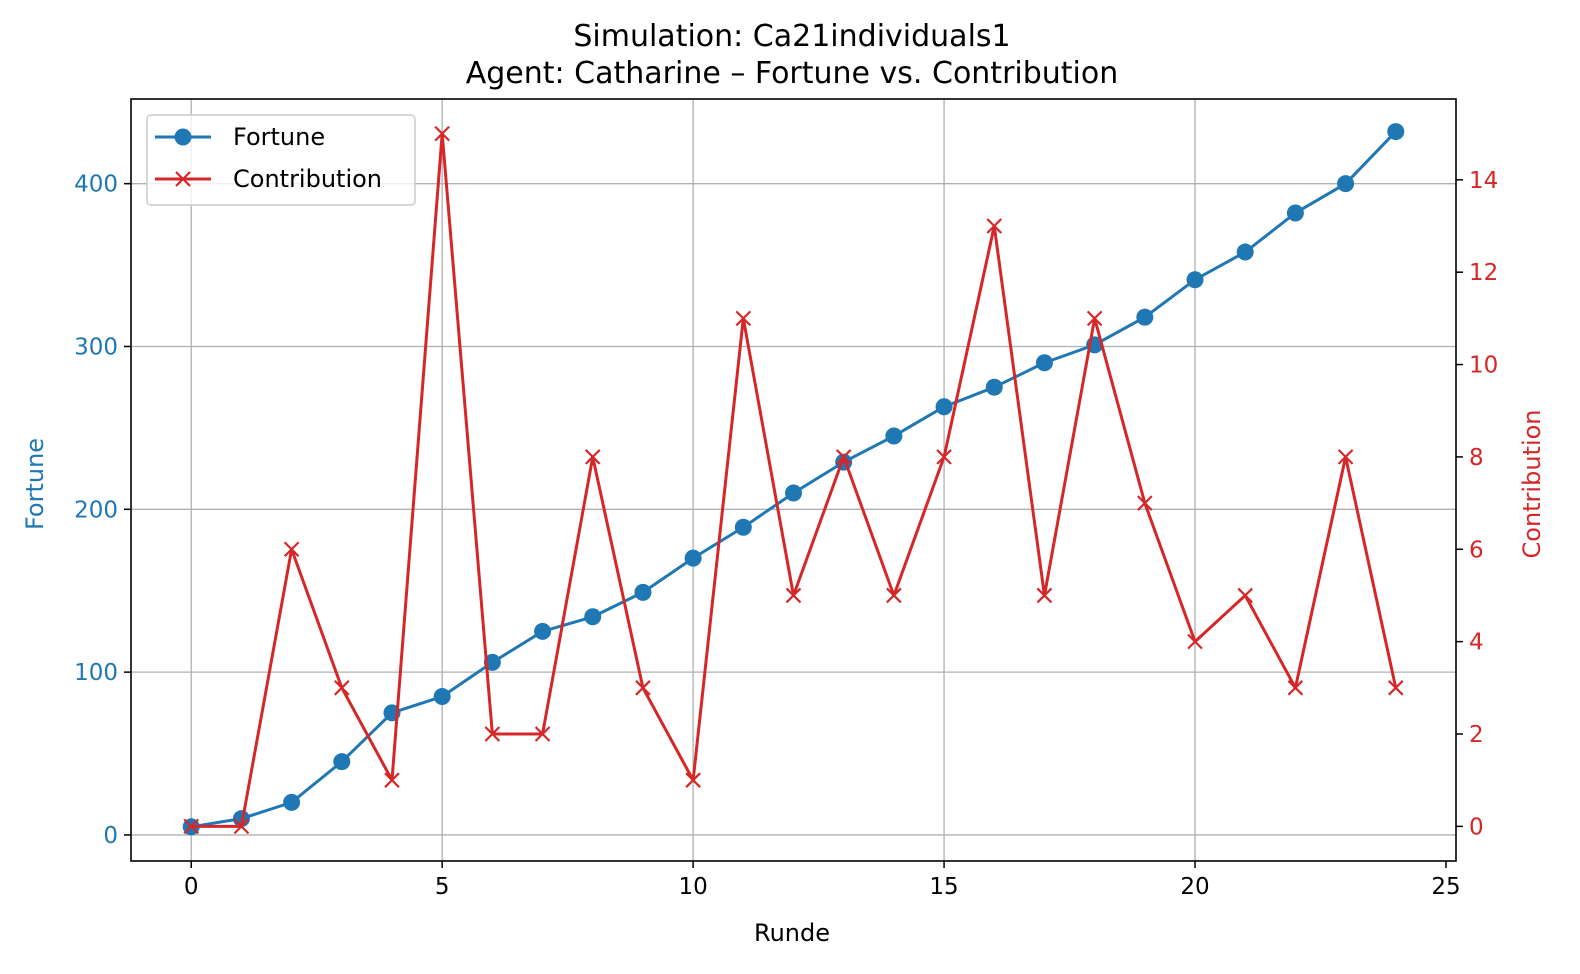 The height and width of the screenshot is (974, 1580). What do you see at coordinates (1476, 827) in the screenshot?
I see `y-right-tick-label: 0` at bounding box center [1476, 827].